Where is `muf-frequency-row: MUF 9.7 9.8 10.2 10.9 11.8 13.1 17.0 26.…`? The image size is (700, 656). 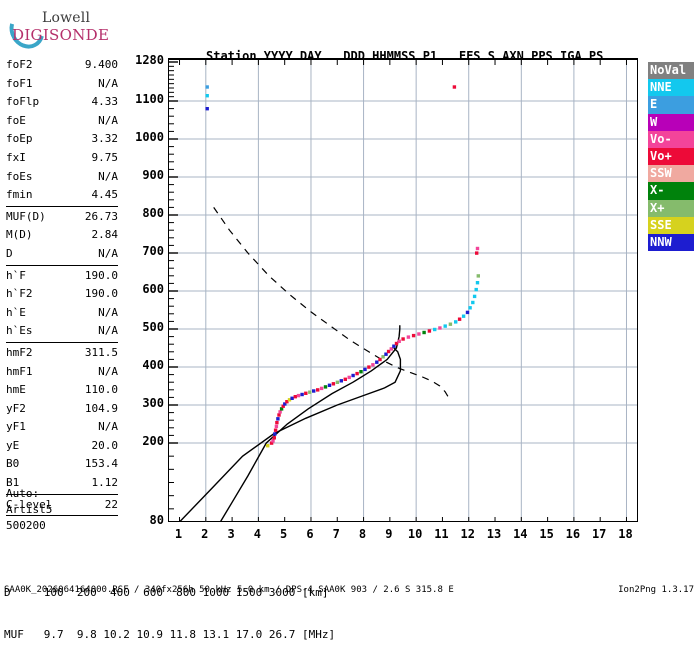 muf-frequency-row: MUF 9.7 9.8 10.2 10.9 11.8 13.1 17.0 26.… is located at coordinates (170, 634).